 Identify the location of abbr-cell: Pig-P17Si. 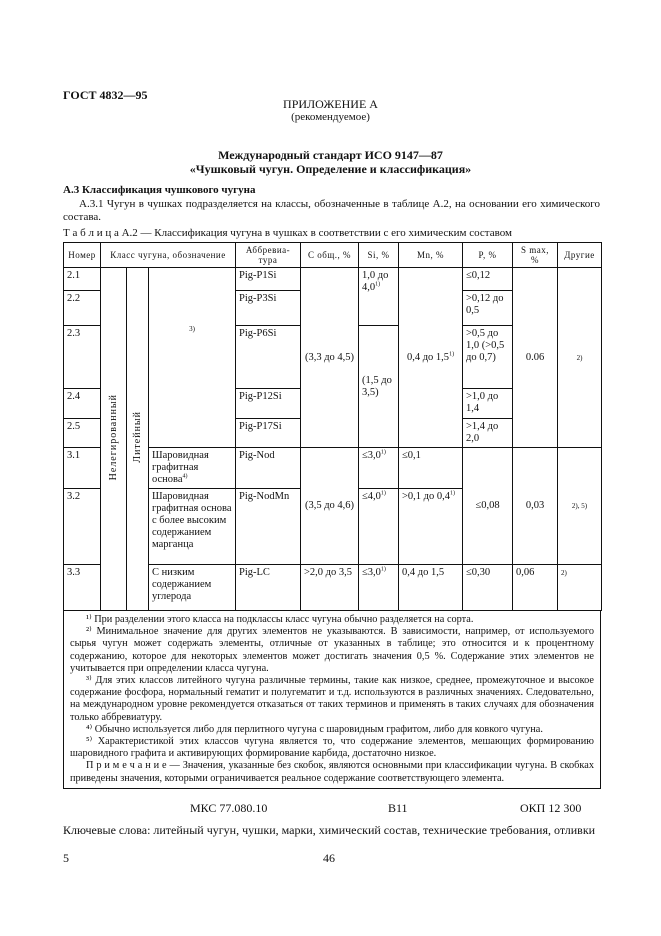
(268, 433).